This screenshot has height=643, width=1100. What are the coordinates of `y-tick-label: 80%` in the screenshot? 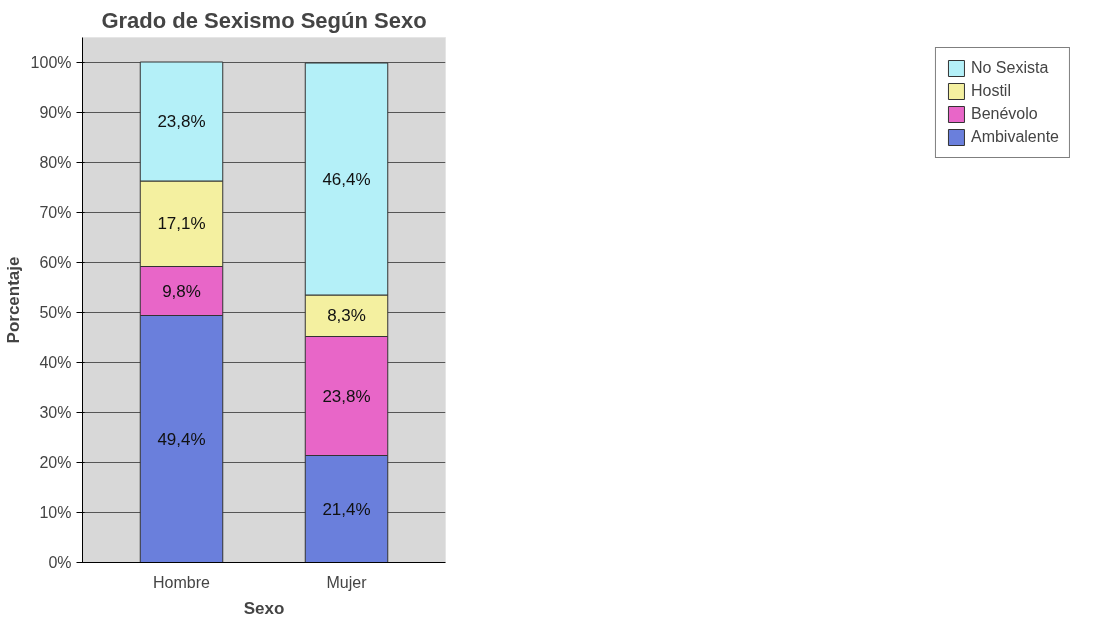 It's located at (55, 162).